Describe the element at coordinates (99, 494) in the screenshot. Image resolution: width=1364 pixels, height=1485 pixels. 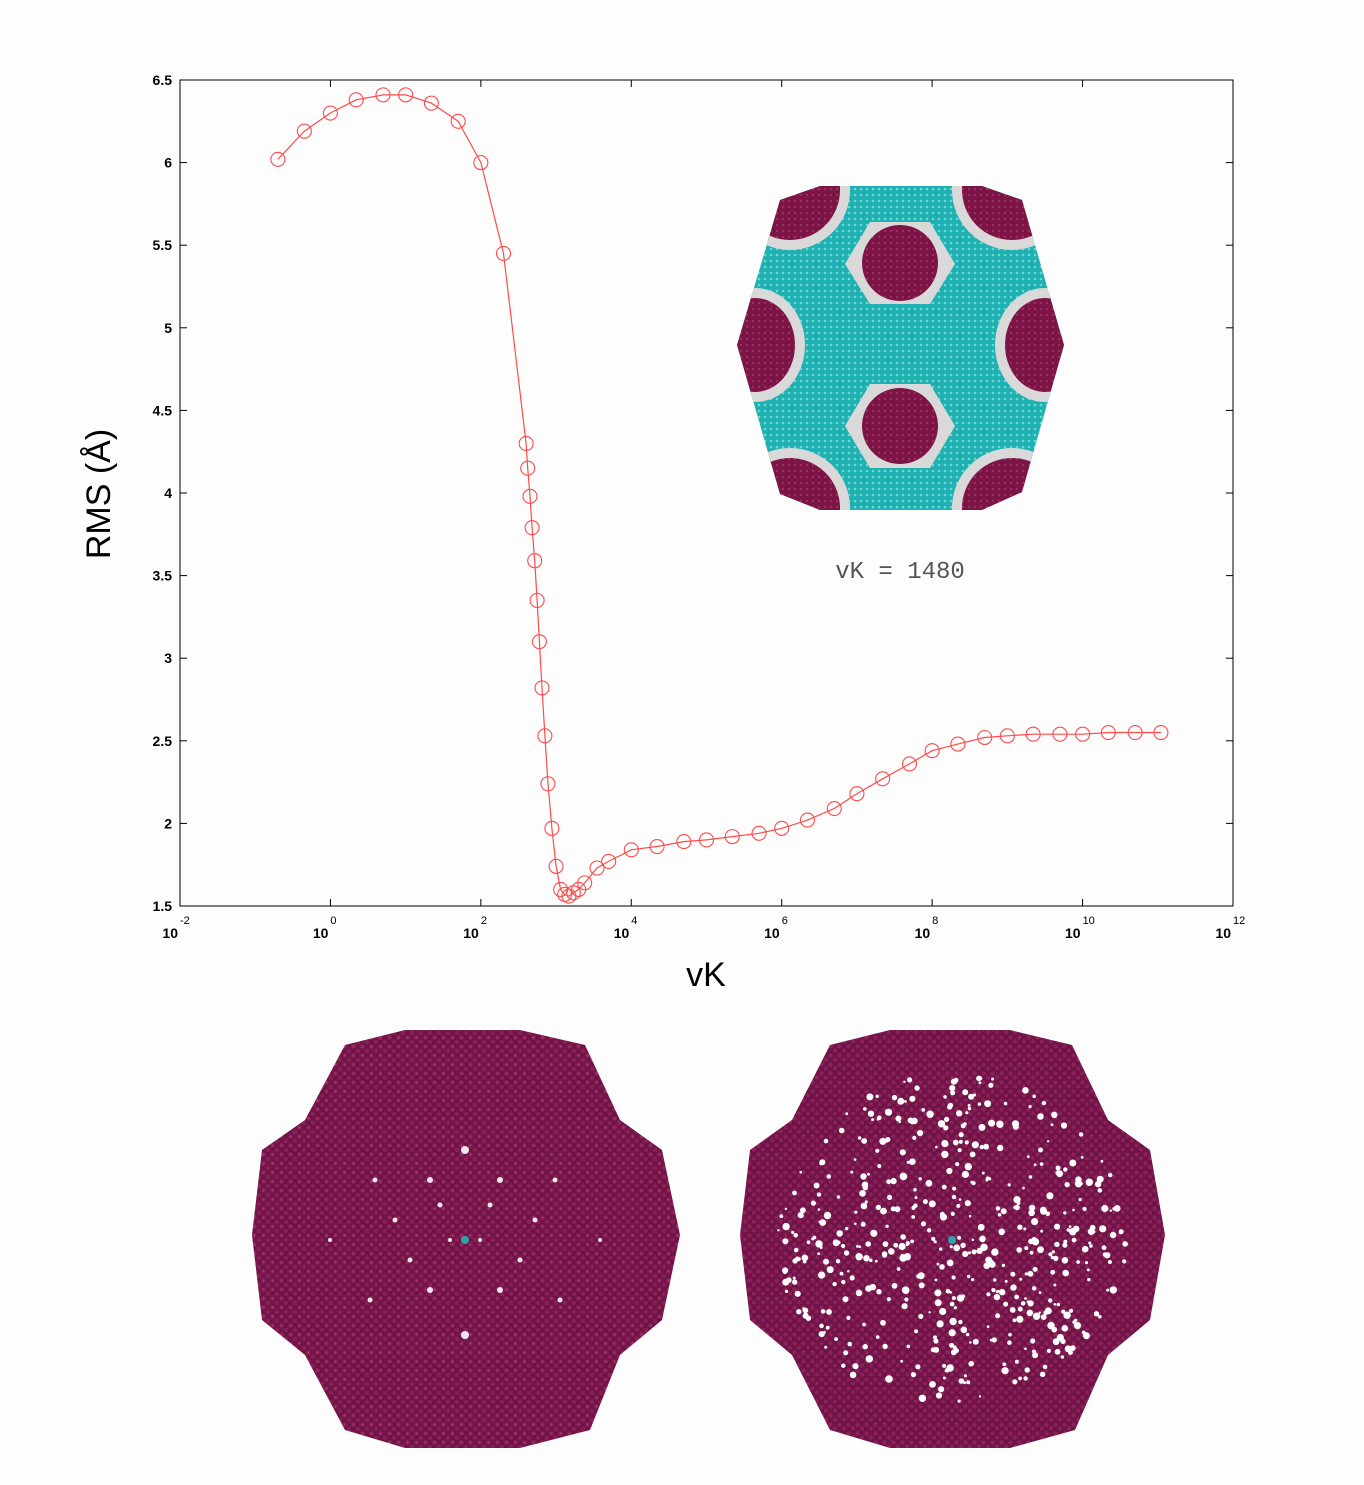
I see `y-axis-label: RMS (Å)` at that location.